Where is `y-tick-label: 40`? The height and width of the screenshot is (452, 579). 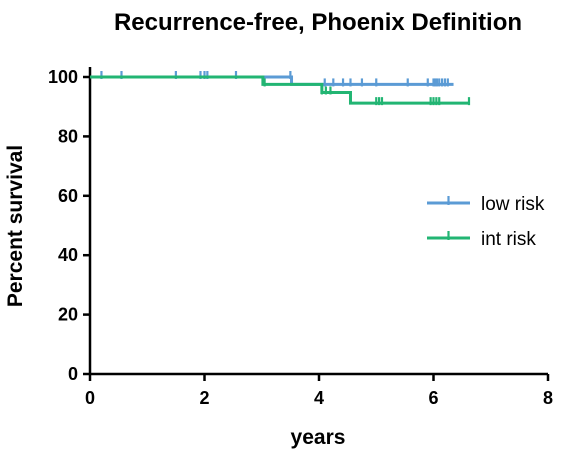 y-tick-label: 40 is located at coordinates (68, 255).